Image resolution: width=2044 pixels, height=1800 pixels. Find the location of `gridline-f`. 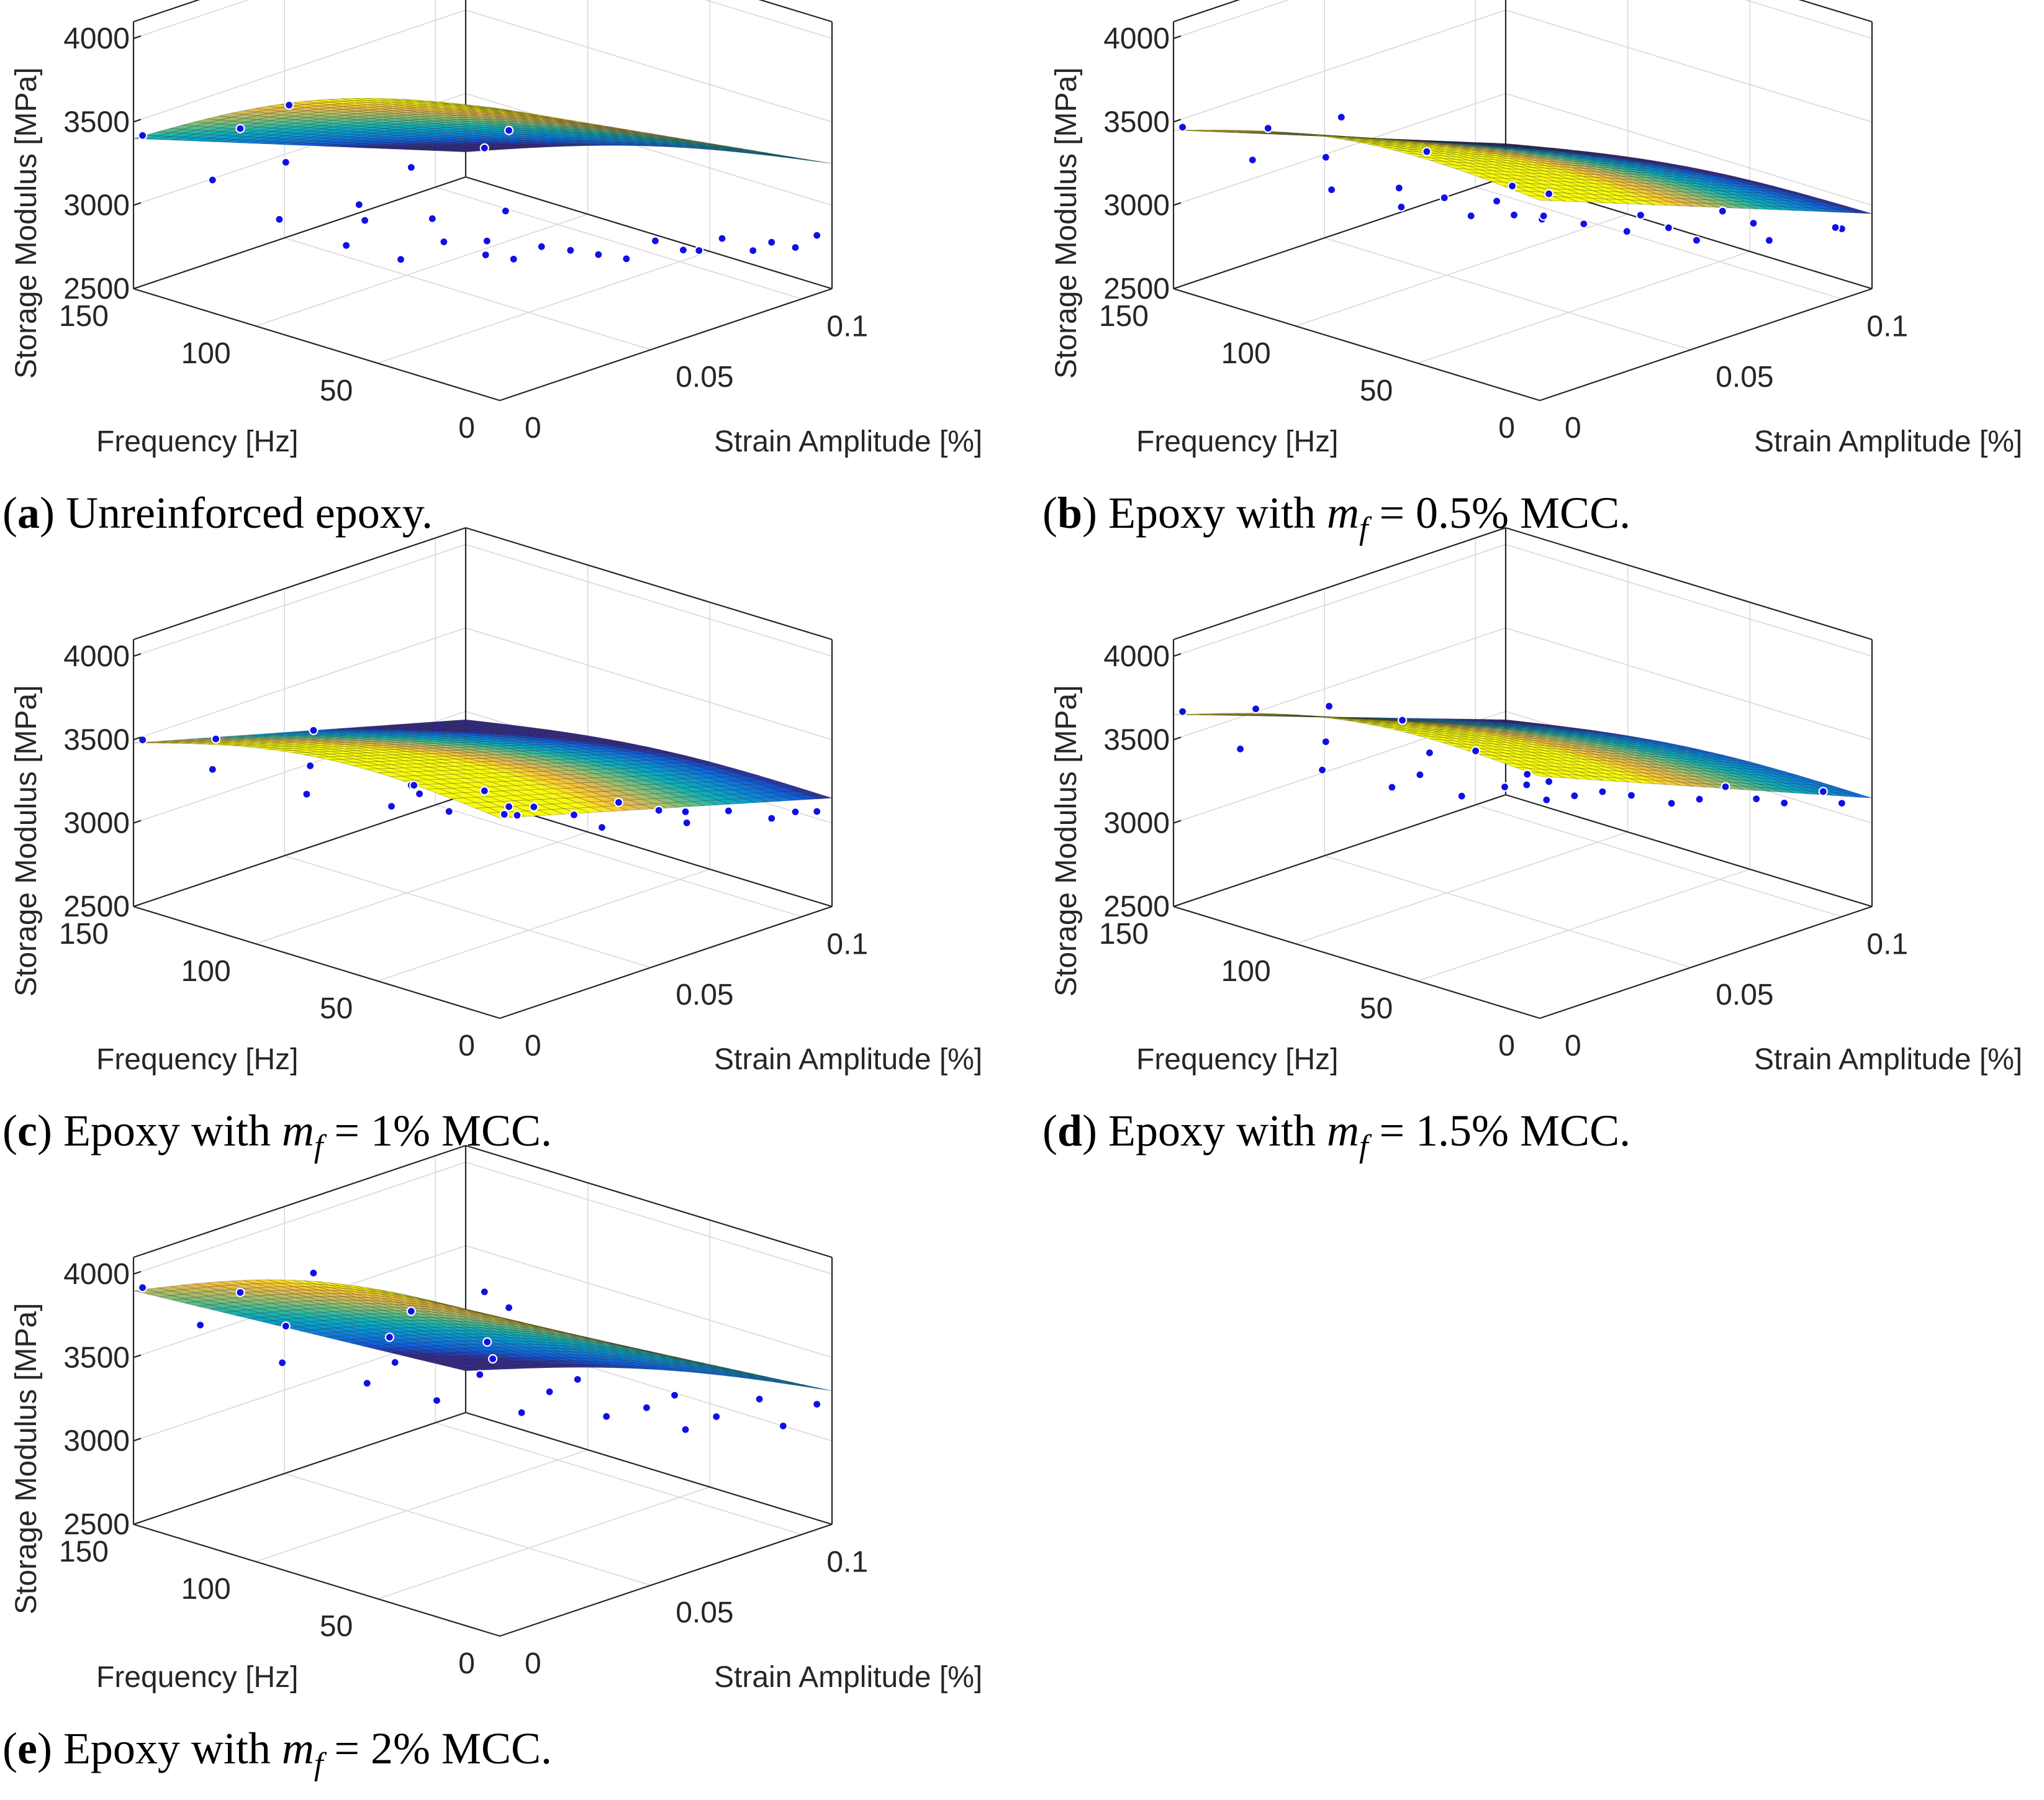

gridline-f is located at coordinates (544, 307).